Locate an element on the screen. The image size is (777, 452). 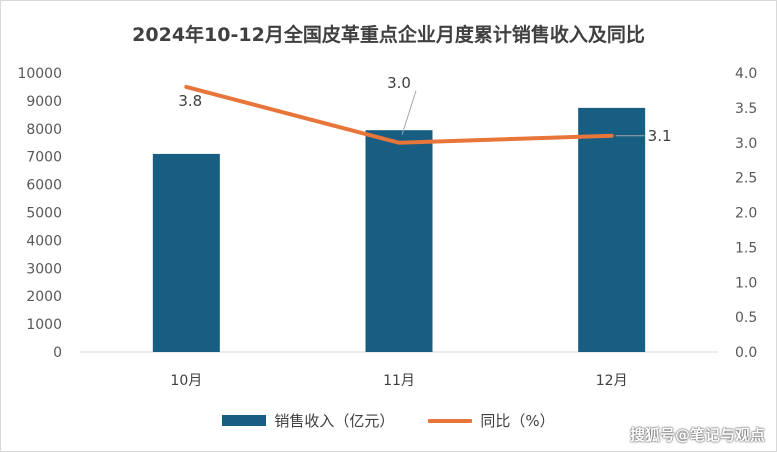
yoy-line is located at coordinates (399, 114).